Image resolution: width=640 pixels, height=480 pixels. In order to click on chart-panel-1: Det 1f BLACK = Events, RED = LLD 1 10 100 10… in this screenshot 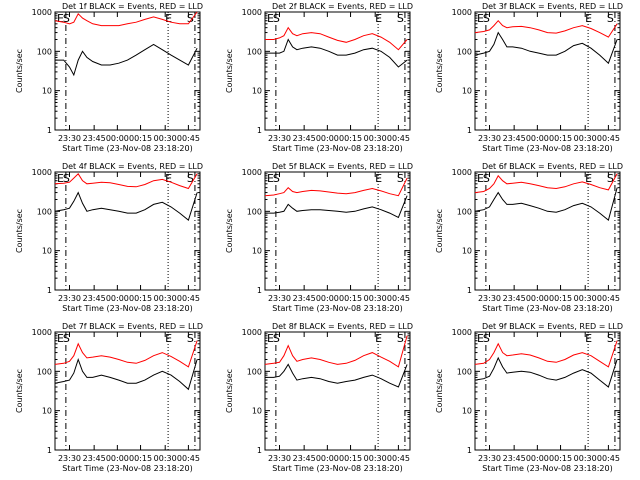, I will do `click(109, 77)`.